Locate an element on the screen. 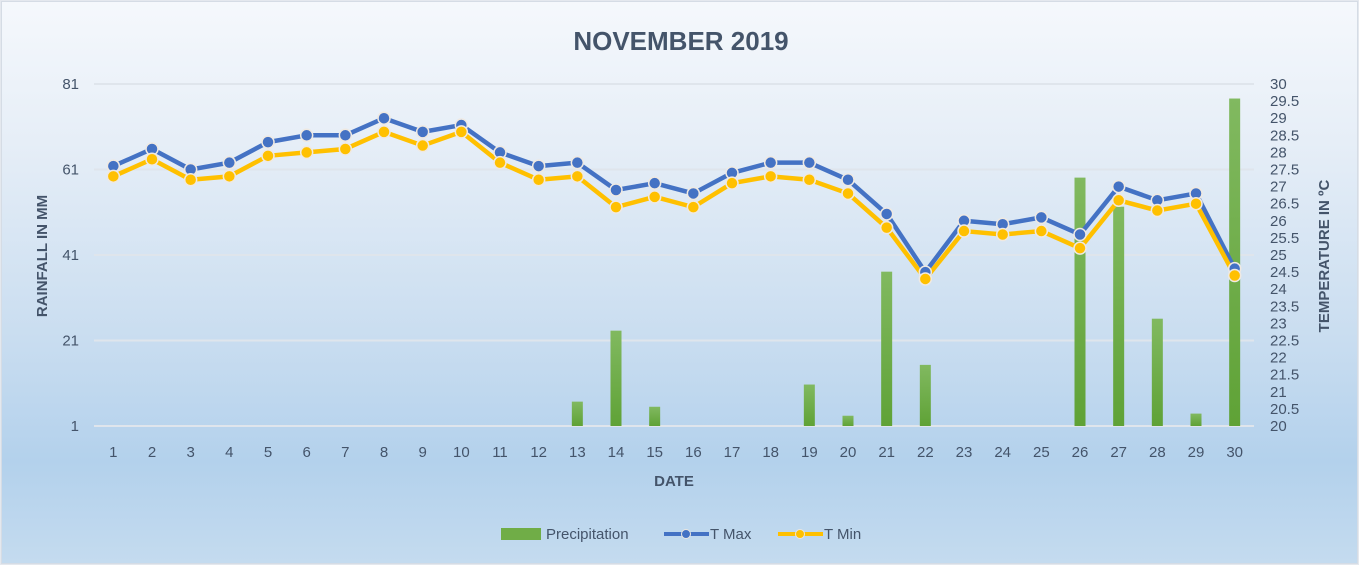 This screenshot has width=1359, height=565. chart-title: NOVEMBER 2019 is located at coordinates (680, 41).